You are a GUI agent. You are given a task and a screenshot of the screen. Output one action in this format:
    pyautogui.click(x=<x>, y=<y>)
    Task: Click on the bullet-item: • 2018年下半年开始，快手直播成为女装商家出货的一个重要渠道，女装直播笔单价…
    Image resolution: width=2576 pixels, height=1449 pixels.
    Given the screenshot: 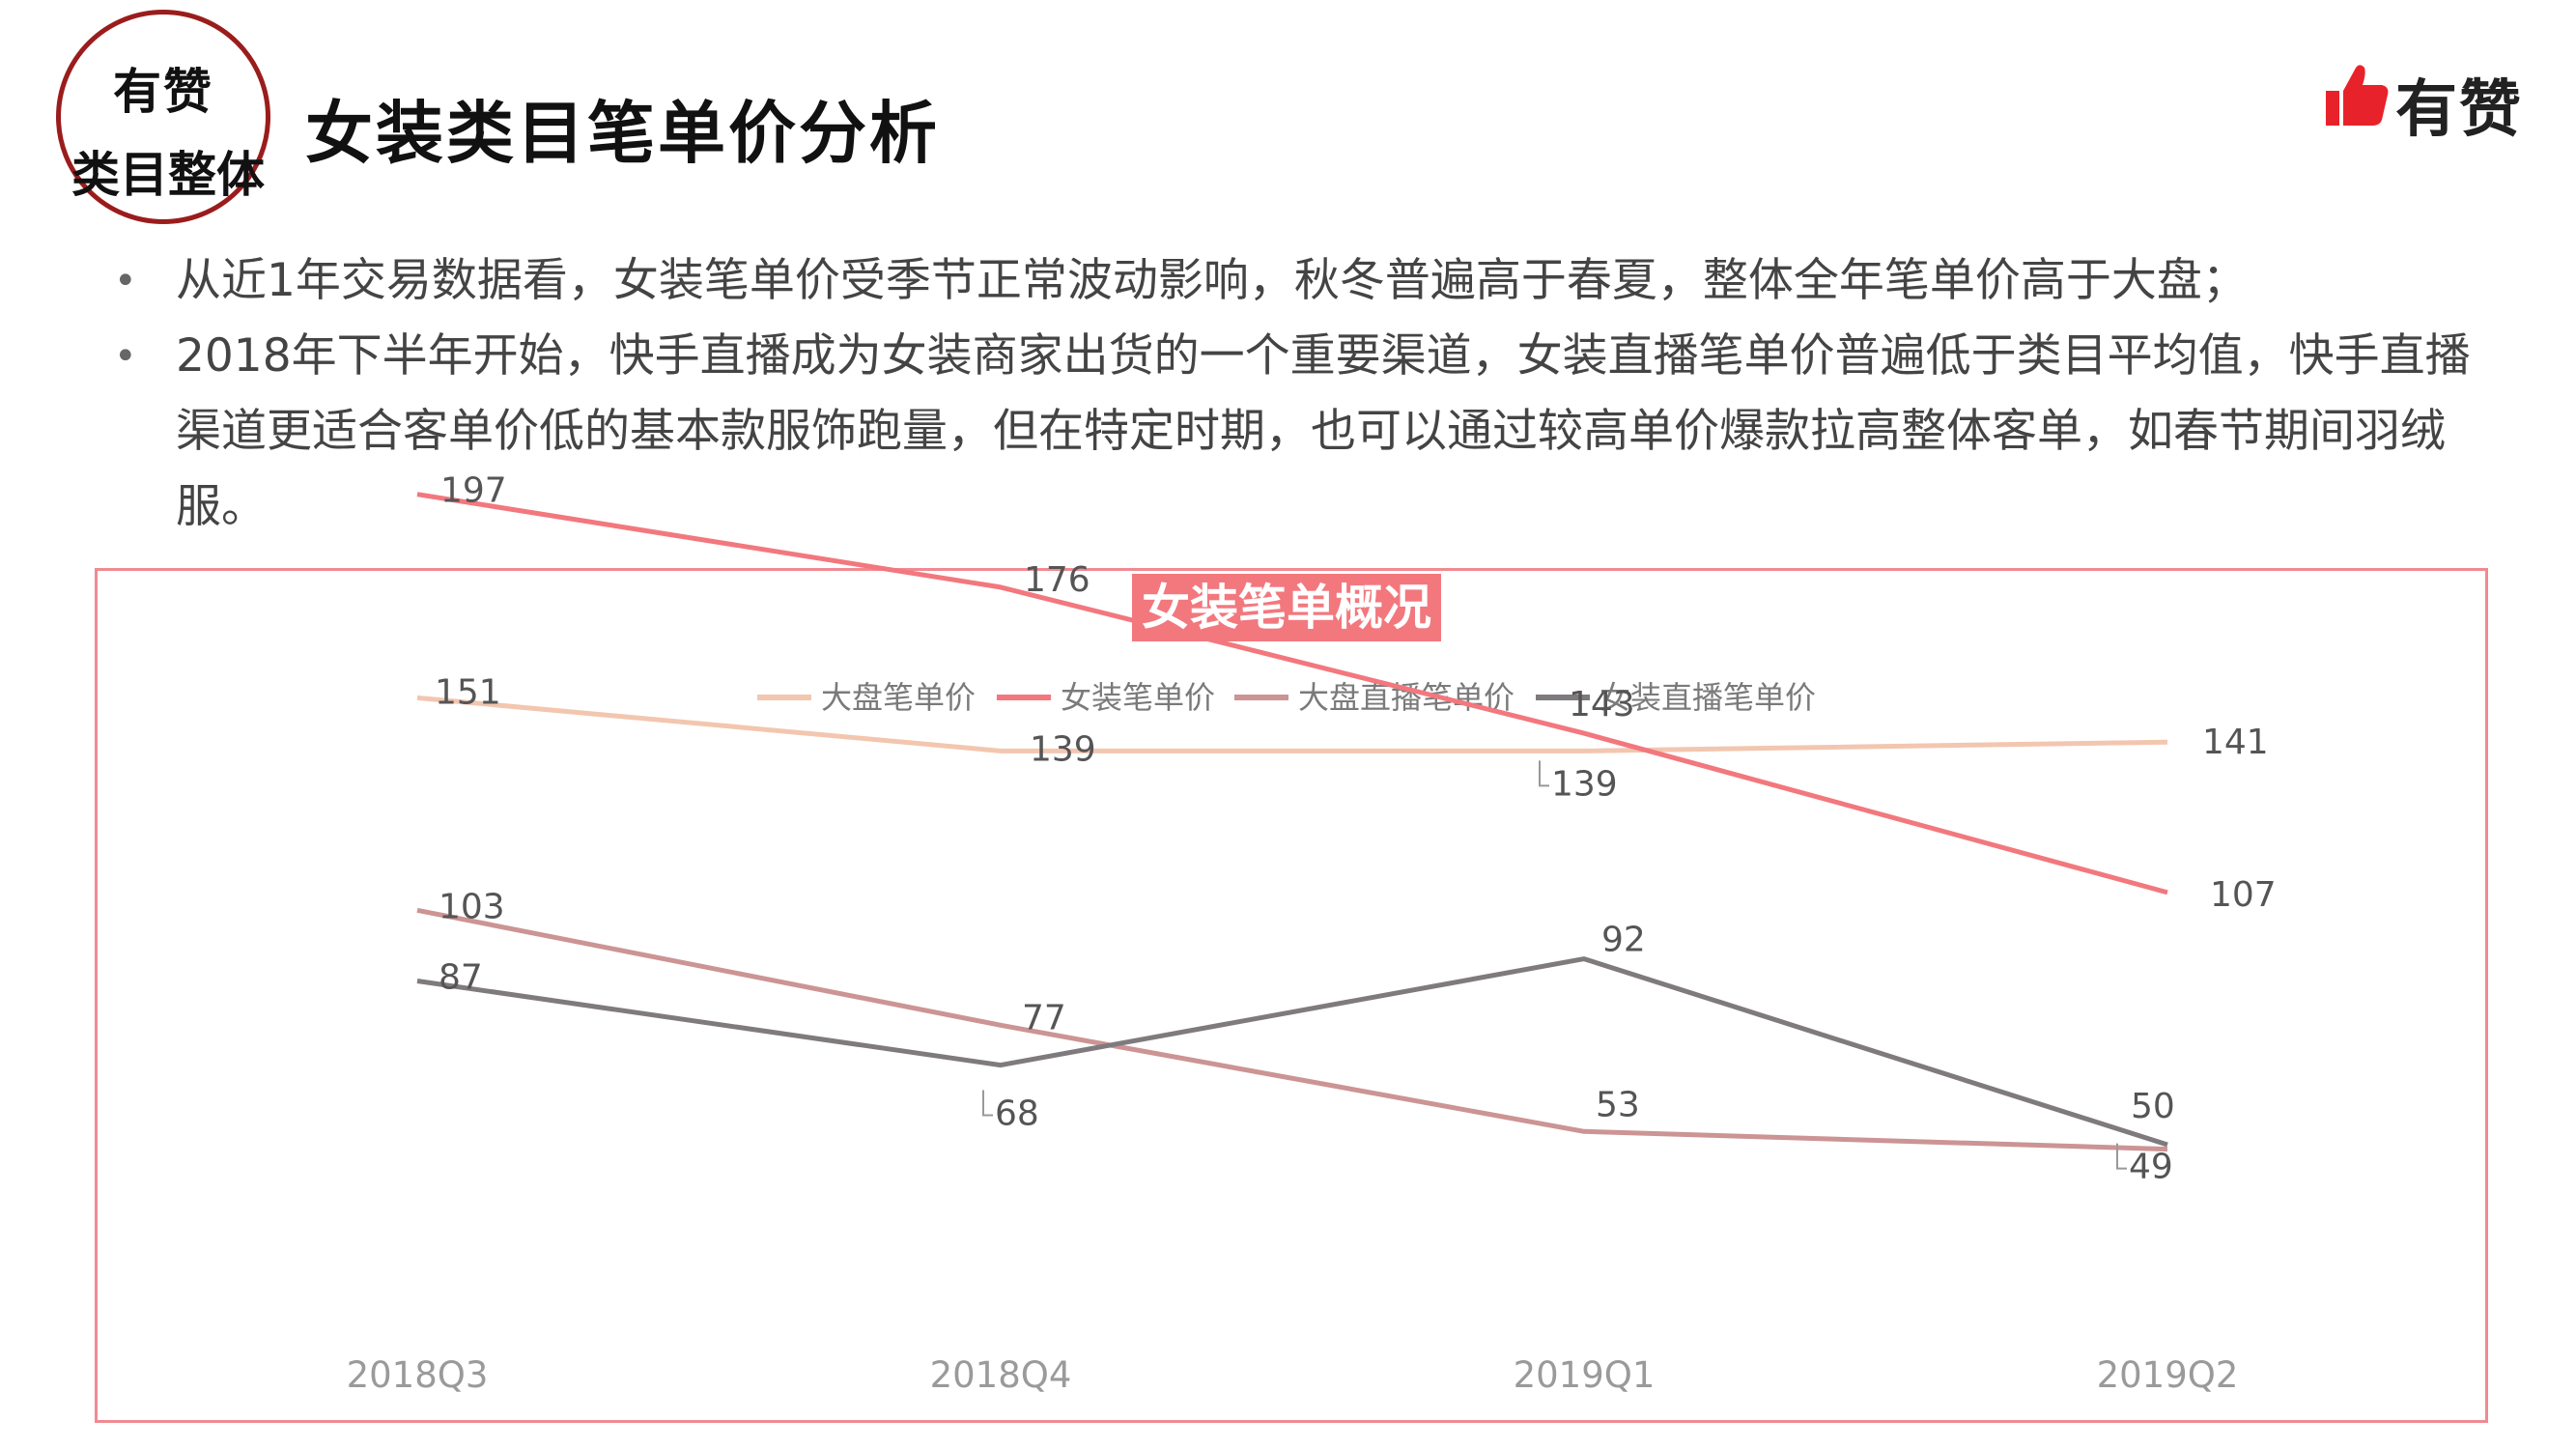 What is the action you would take?
    pyautogui.click(x=1296, y=432)
    